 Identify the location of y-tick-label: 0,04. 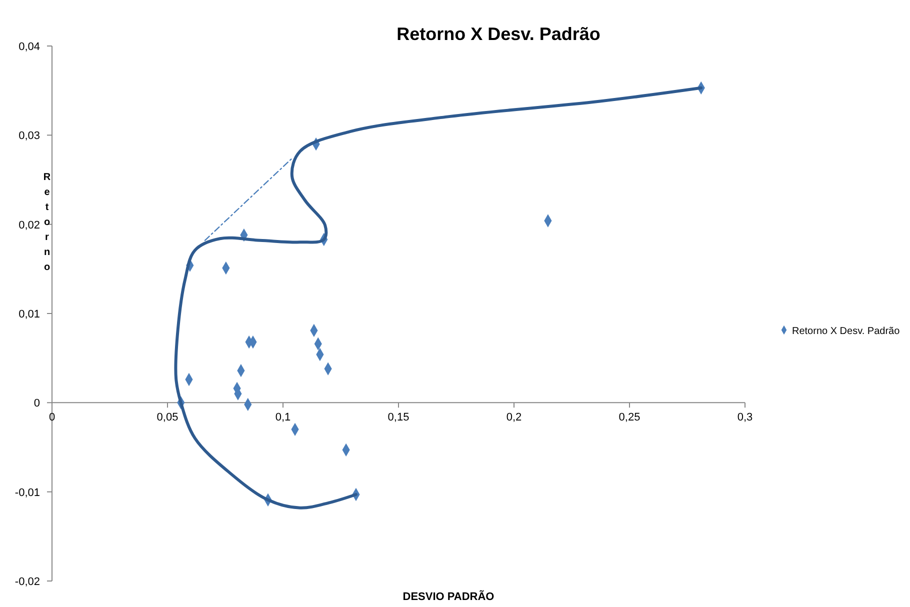
(29, 47).